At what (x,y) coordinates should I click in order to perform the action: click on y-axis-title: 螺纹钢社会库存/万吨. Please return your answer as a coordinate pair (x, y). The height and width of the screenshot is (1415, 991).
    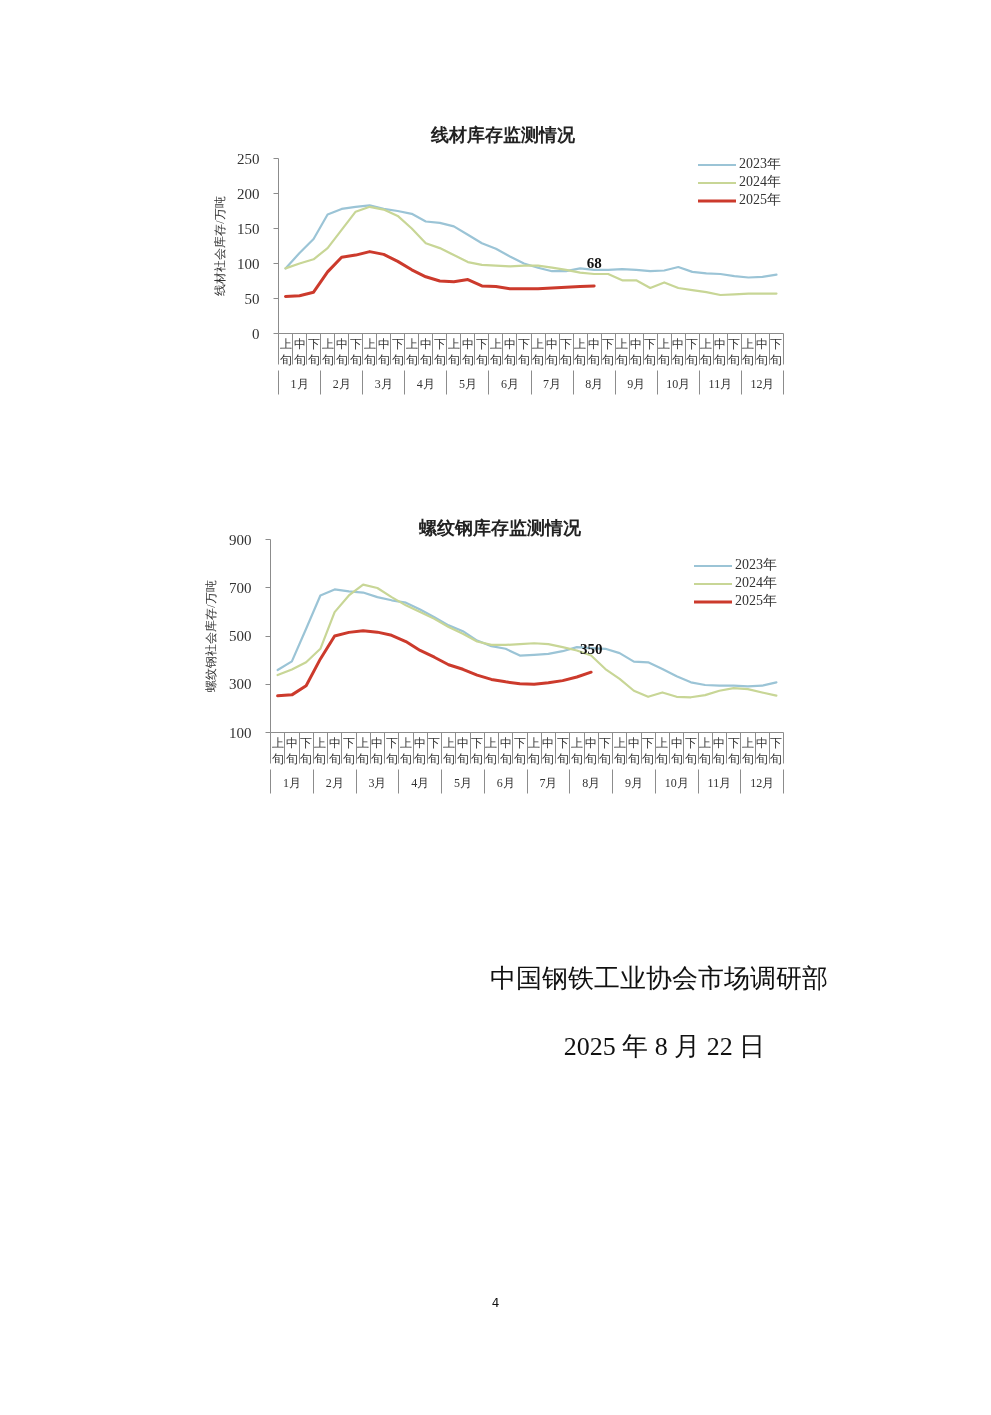
    Looking at the image, I should click on (211, 636).